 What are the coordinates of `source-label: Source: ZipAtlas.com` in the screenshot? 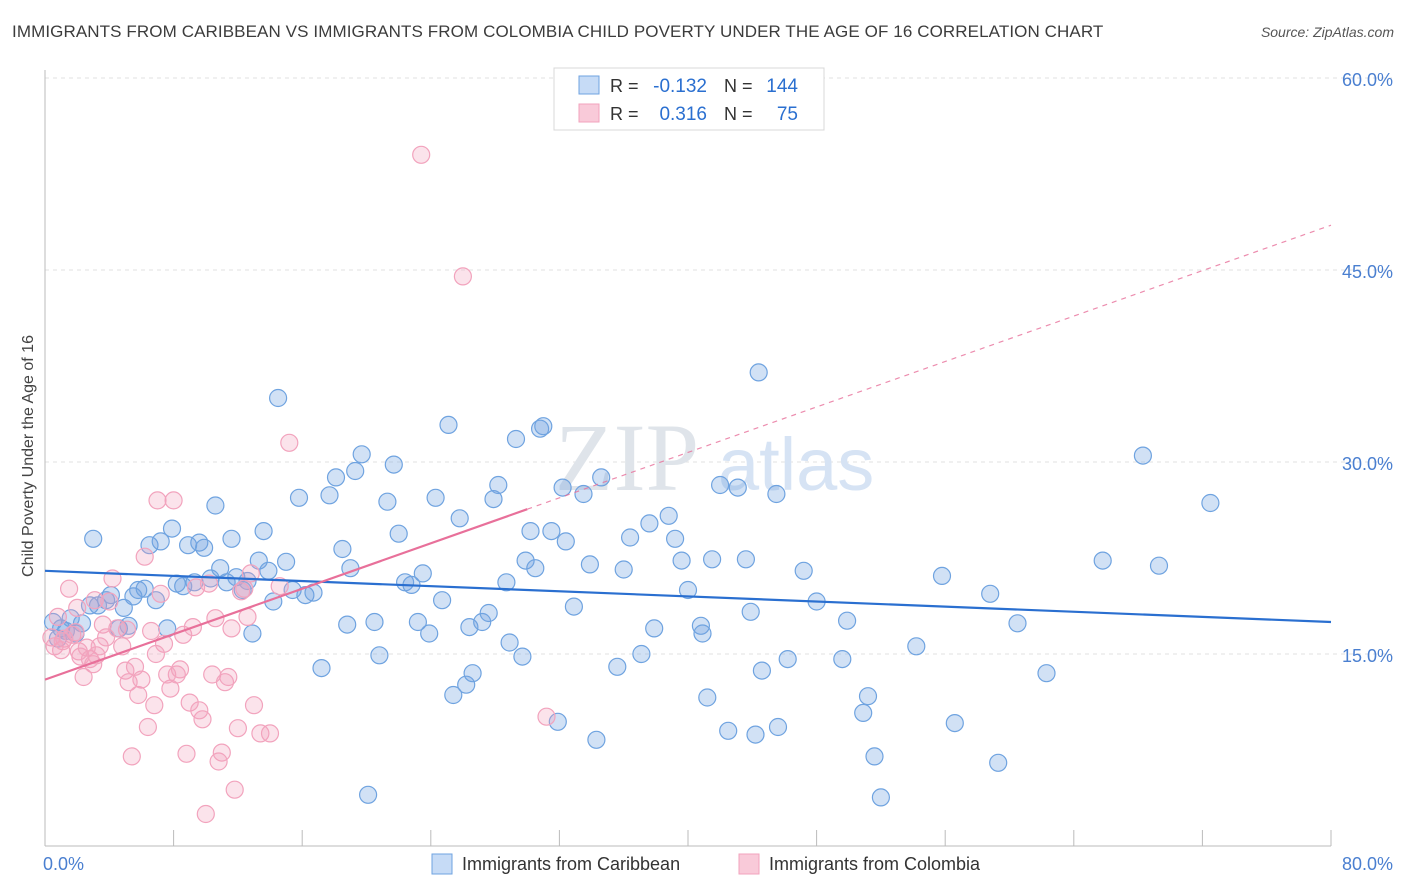 It's located at (1327, 32).